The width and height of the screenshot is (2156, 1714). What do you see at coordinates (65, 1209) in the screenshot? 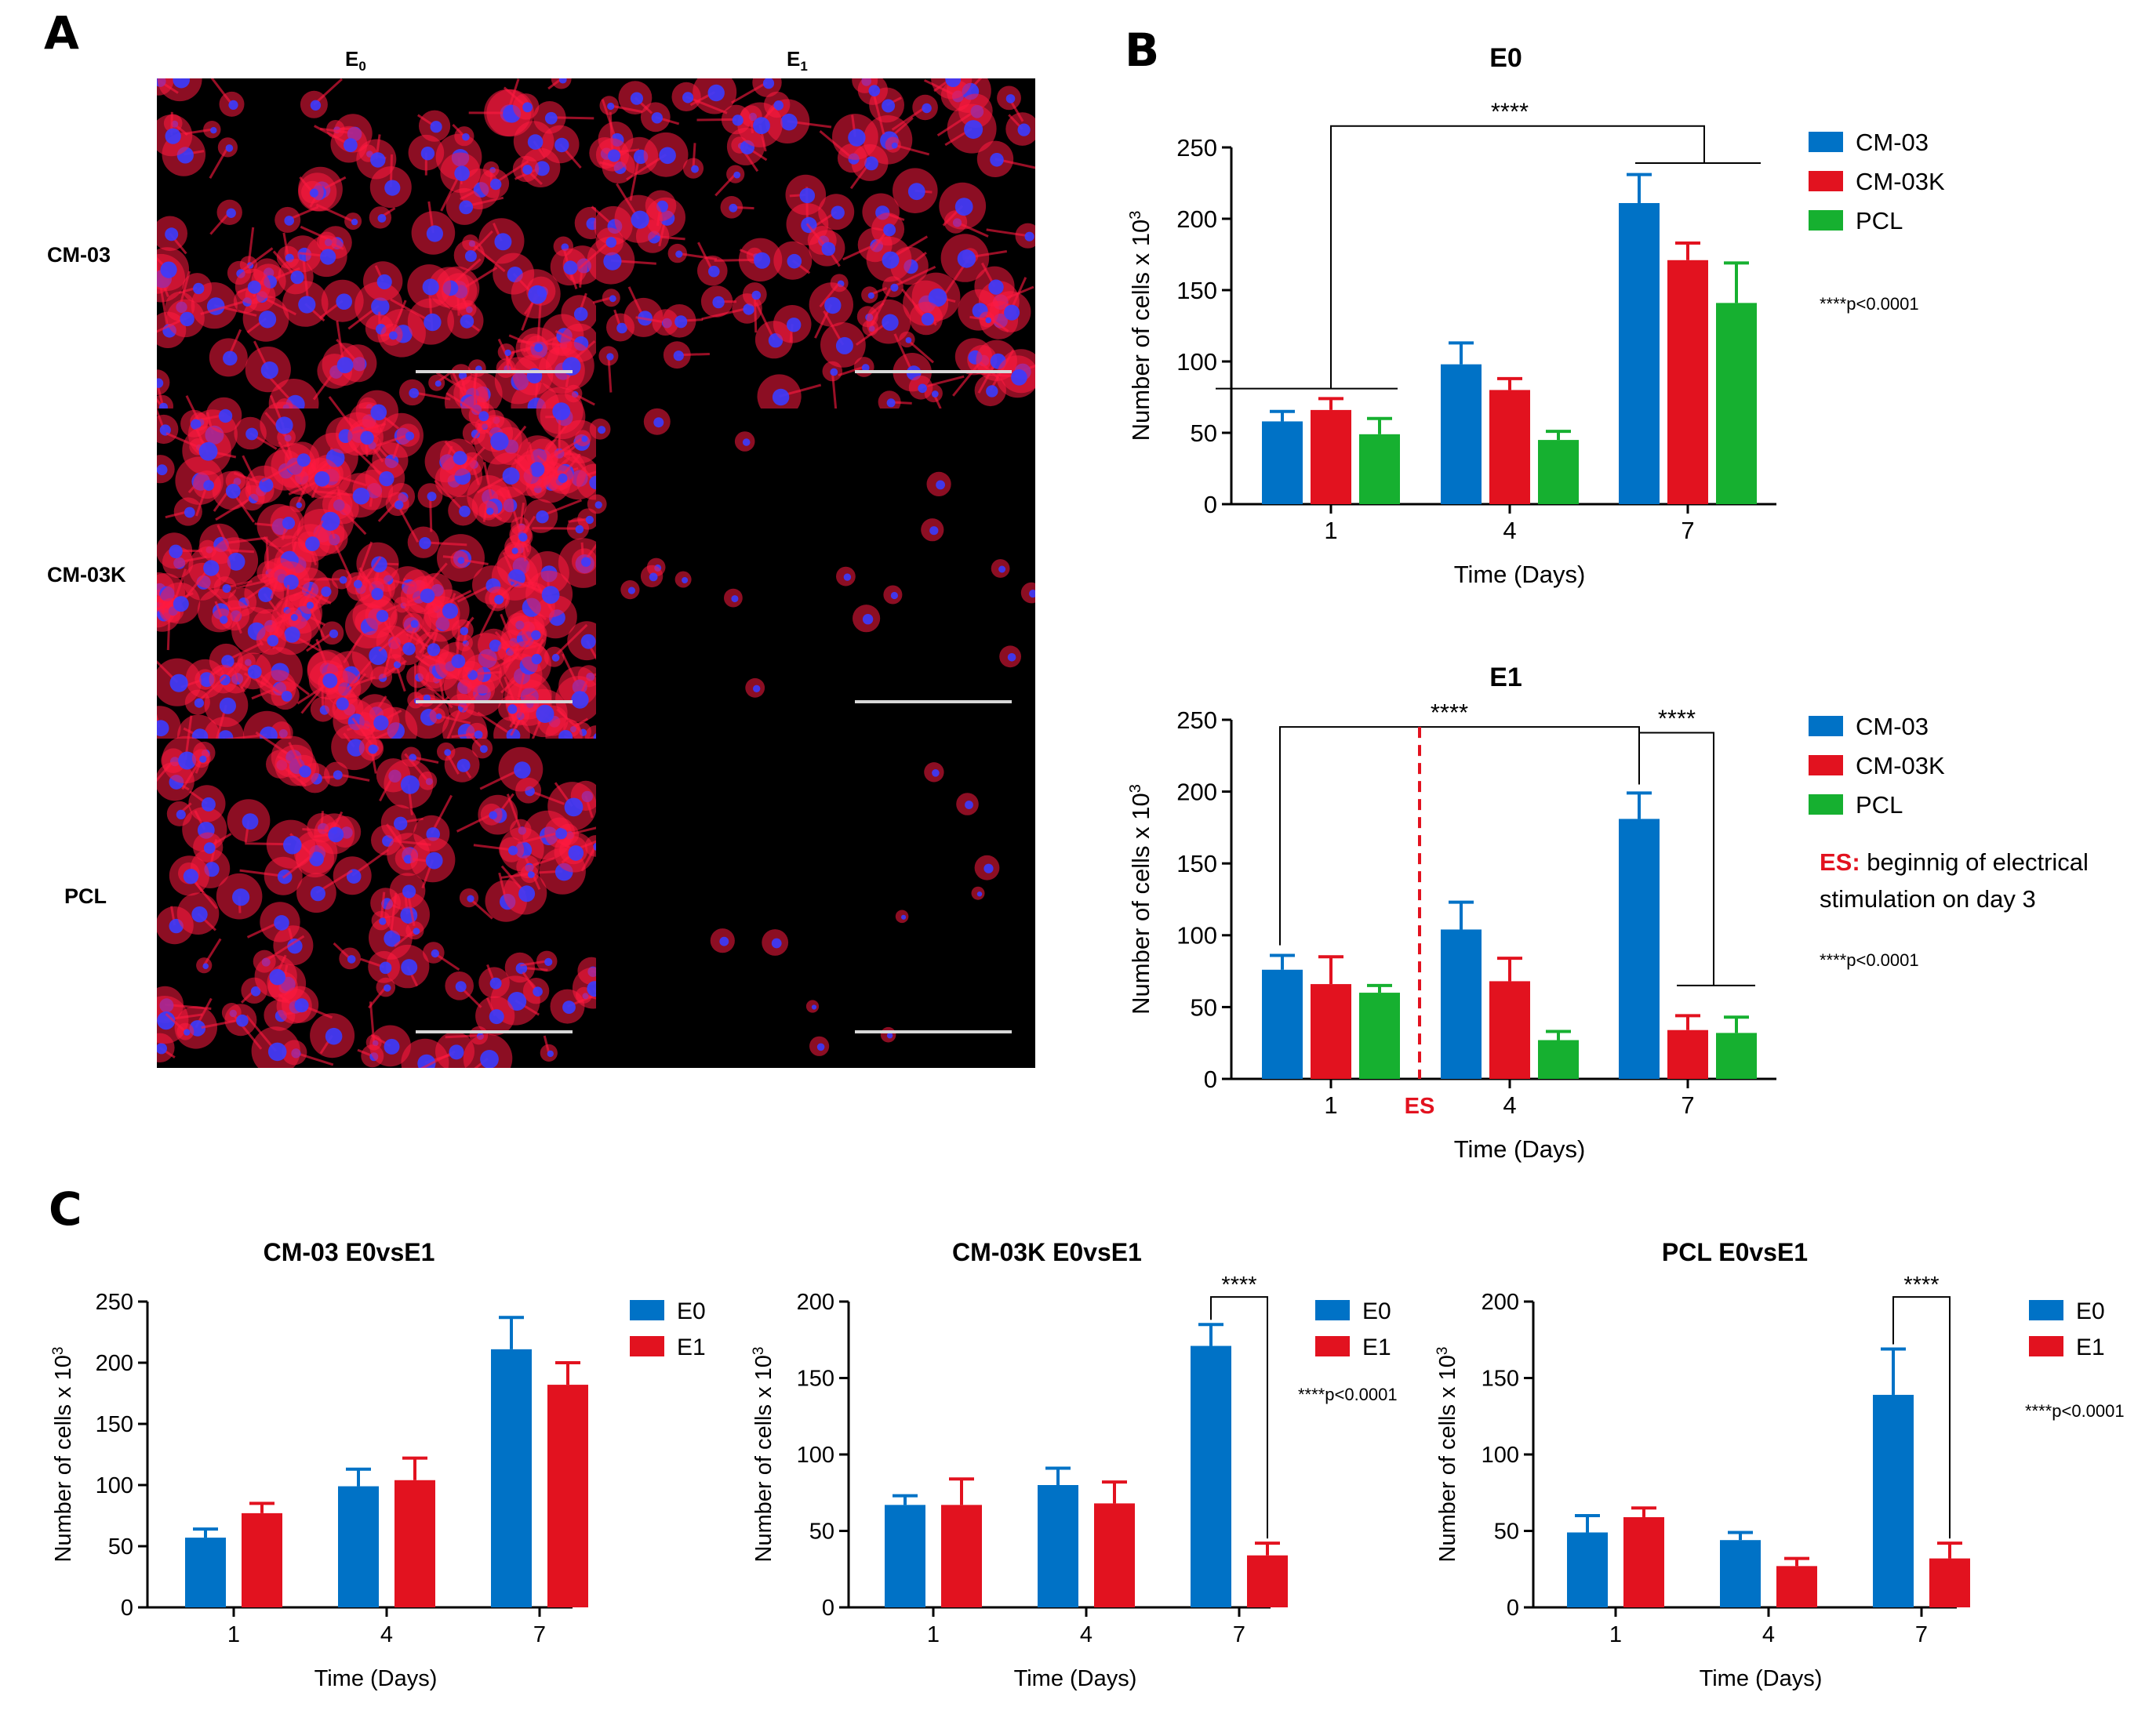
I see `panel-label-c: C` at bounding box center [65, 1209].